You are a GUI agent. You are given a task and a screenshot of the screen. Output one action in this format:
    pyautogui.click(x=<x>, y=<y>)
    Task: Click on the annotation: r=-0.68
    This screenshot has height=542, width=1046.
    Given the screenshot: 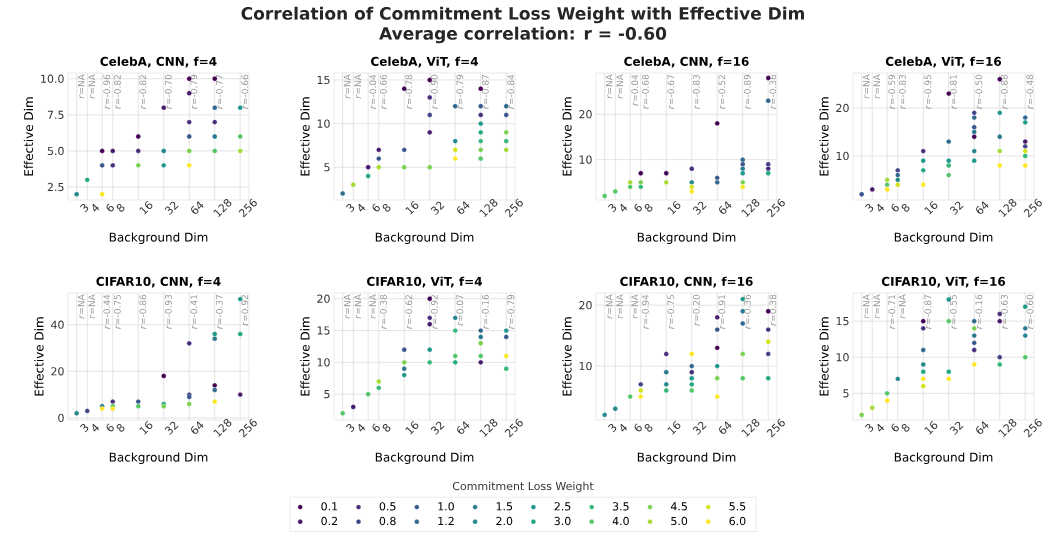 What is the action you would take?
    pyautogui.click(x=645, y=91)
    